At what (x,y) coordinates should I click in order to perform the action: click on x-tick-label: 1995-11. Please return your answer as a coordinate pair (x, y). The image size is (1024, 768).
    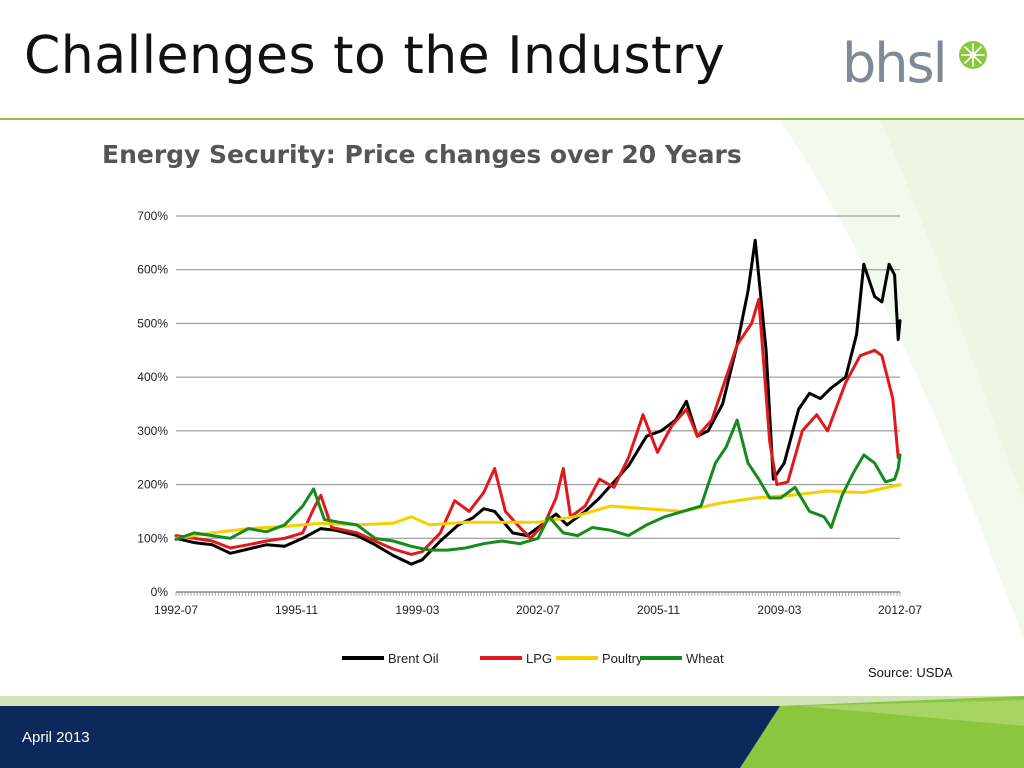
    Looking at the image, I should click on (296, 610).